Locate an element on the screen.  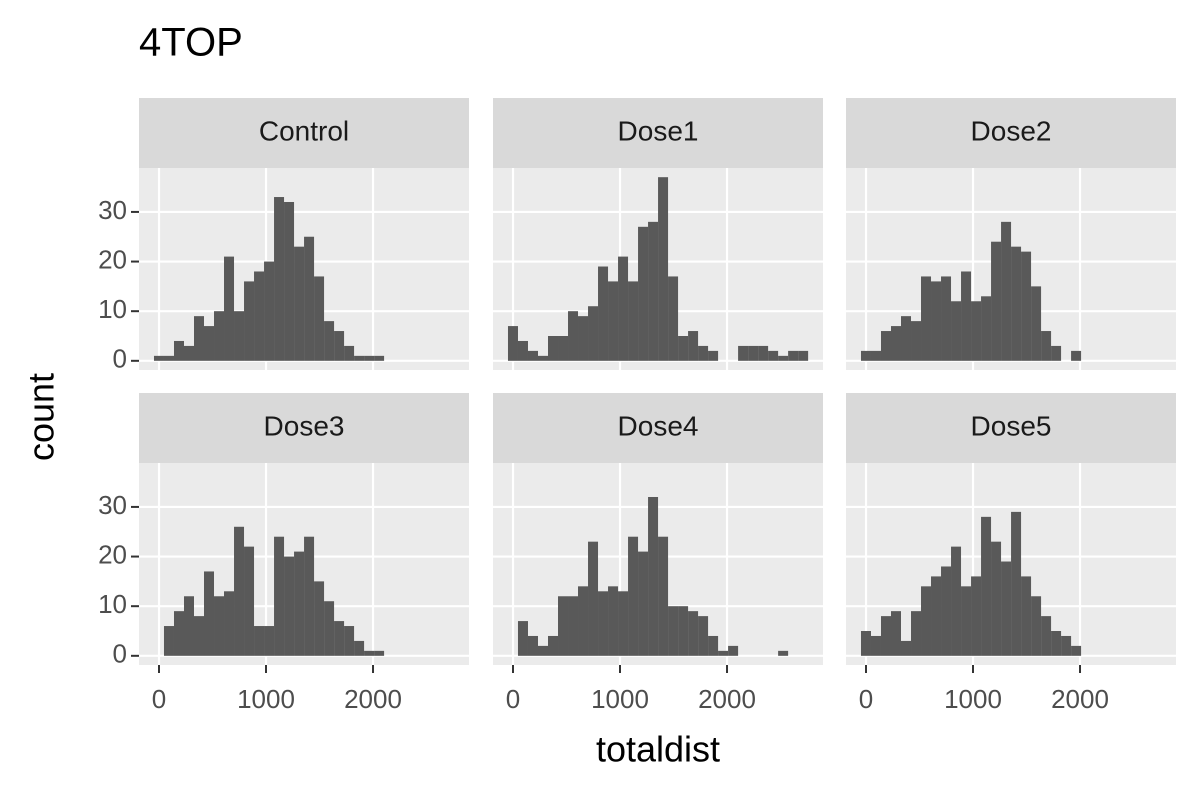
chart-title: 4TOP is located at coordinates (191, 43).